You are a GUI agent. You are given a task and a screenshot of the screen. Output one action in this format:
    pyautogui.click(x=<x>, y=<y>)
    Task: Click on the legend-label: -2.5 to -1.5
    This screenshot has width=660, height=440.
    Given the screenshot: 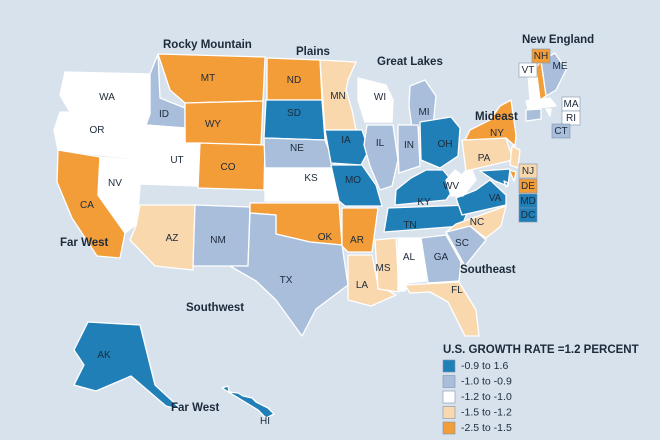 What is the action you would take?
    pyautogui.click(x=486, y=428)
    